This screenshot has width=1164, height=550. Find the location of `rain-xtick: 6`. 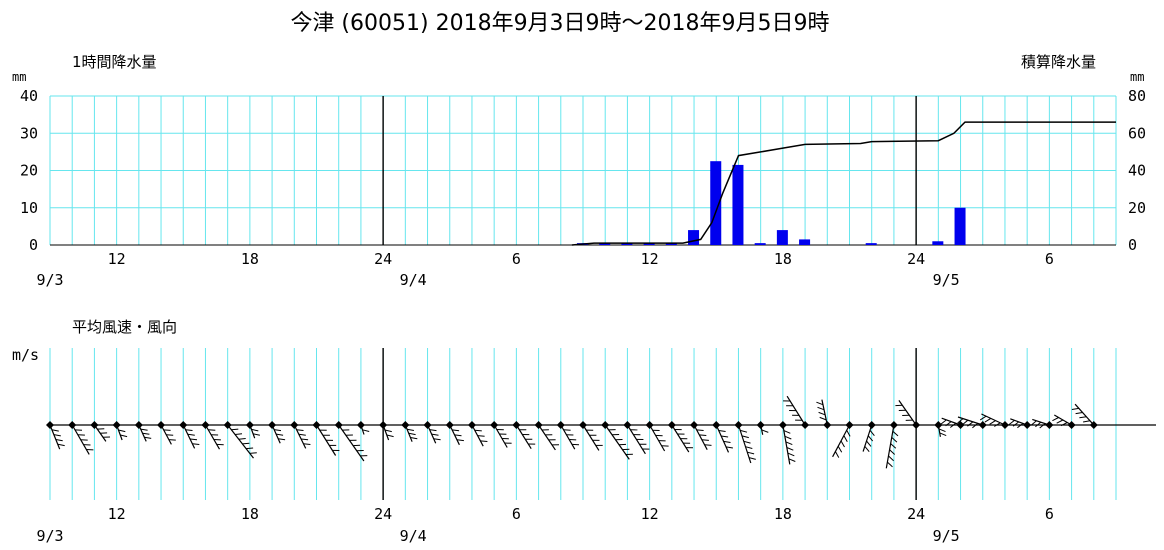

rain-xtick: 6 is located at coordinates (1049, 259).